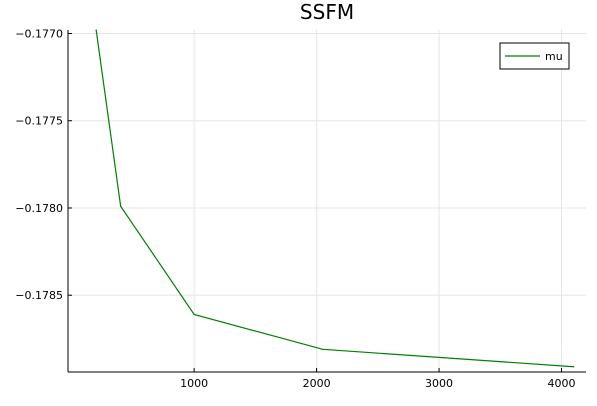 This screenshot has height=406, width=597. Describe the element at coordinates (39, 33) in the screenshot. I see `y-tick-label: −0.1770` at that location.